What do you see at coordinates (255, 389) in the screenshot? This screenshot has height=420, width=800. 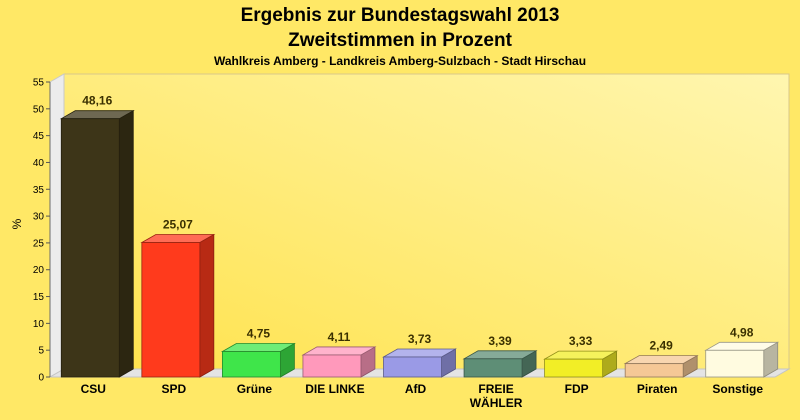 I see `category-label: Grüne` at bounding box center [255, 389].